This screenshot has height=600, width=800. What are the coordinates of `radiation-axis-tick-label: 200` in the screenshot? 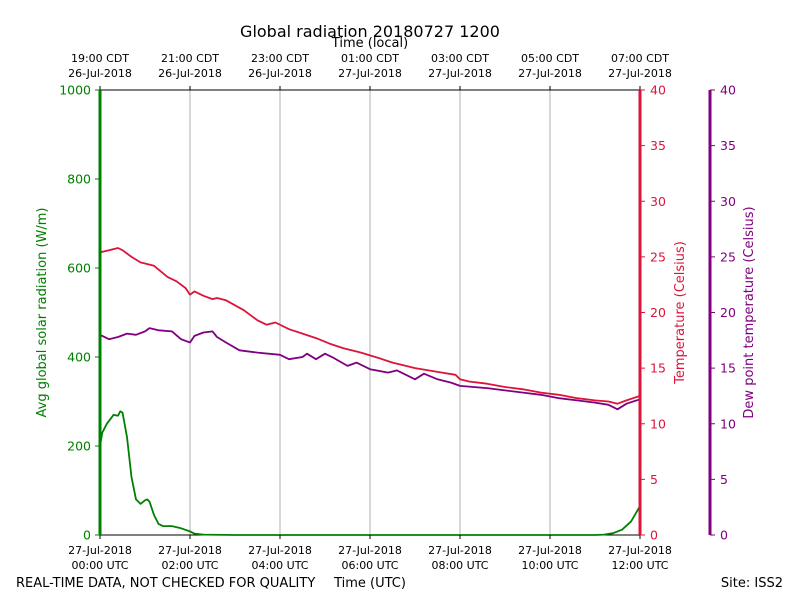 It's located at (79, 446).